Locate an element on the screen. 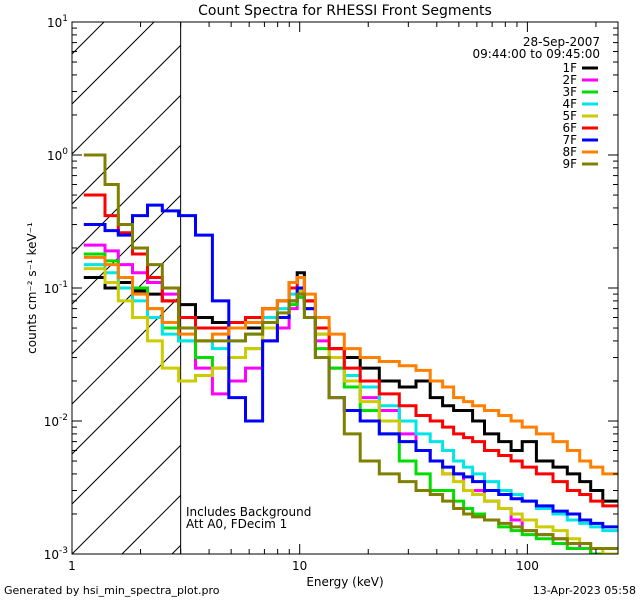 This screenshot has height=604, width=640. chart-title: Count Spectra for RHESSI Front Segments is located at coordinates (345, 11).